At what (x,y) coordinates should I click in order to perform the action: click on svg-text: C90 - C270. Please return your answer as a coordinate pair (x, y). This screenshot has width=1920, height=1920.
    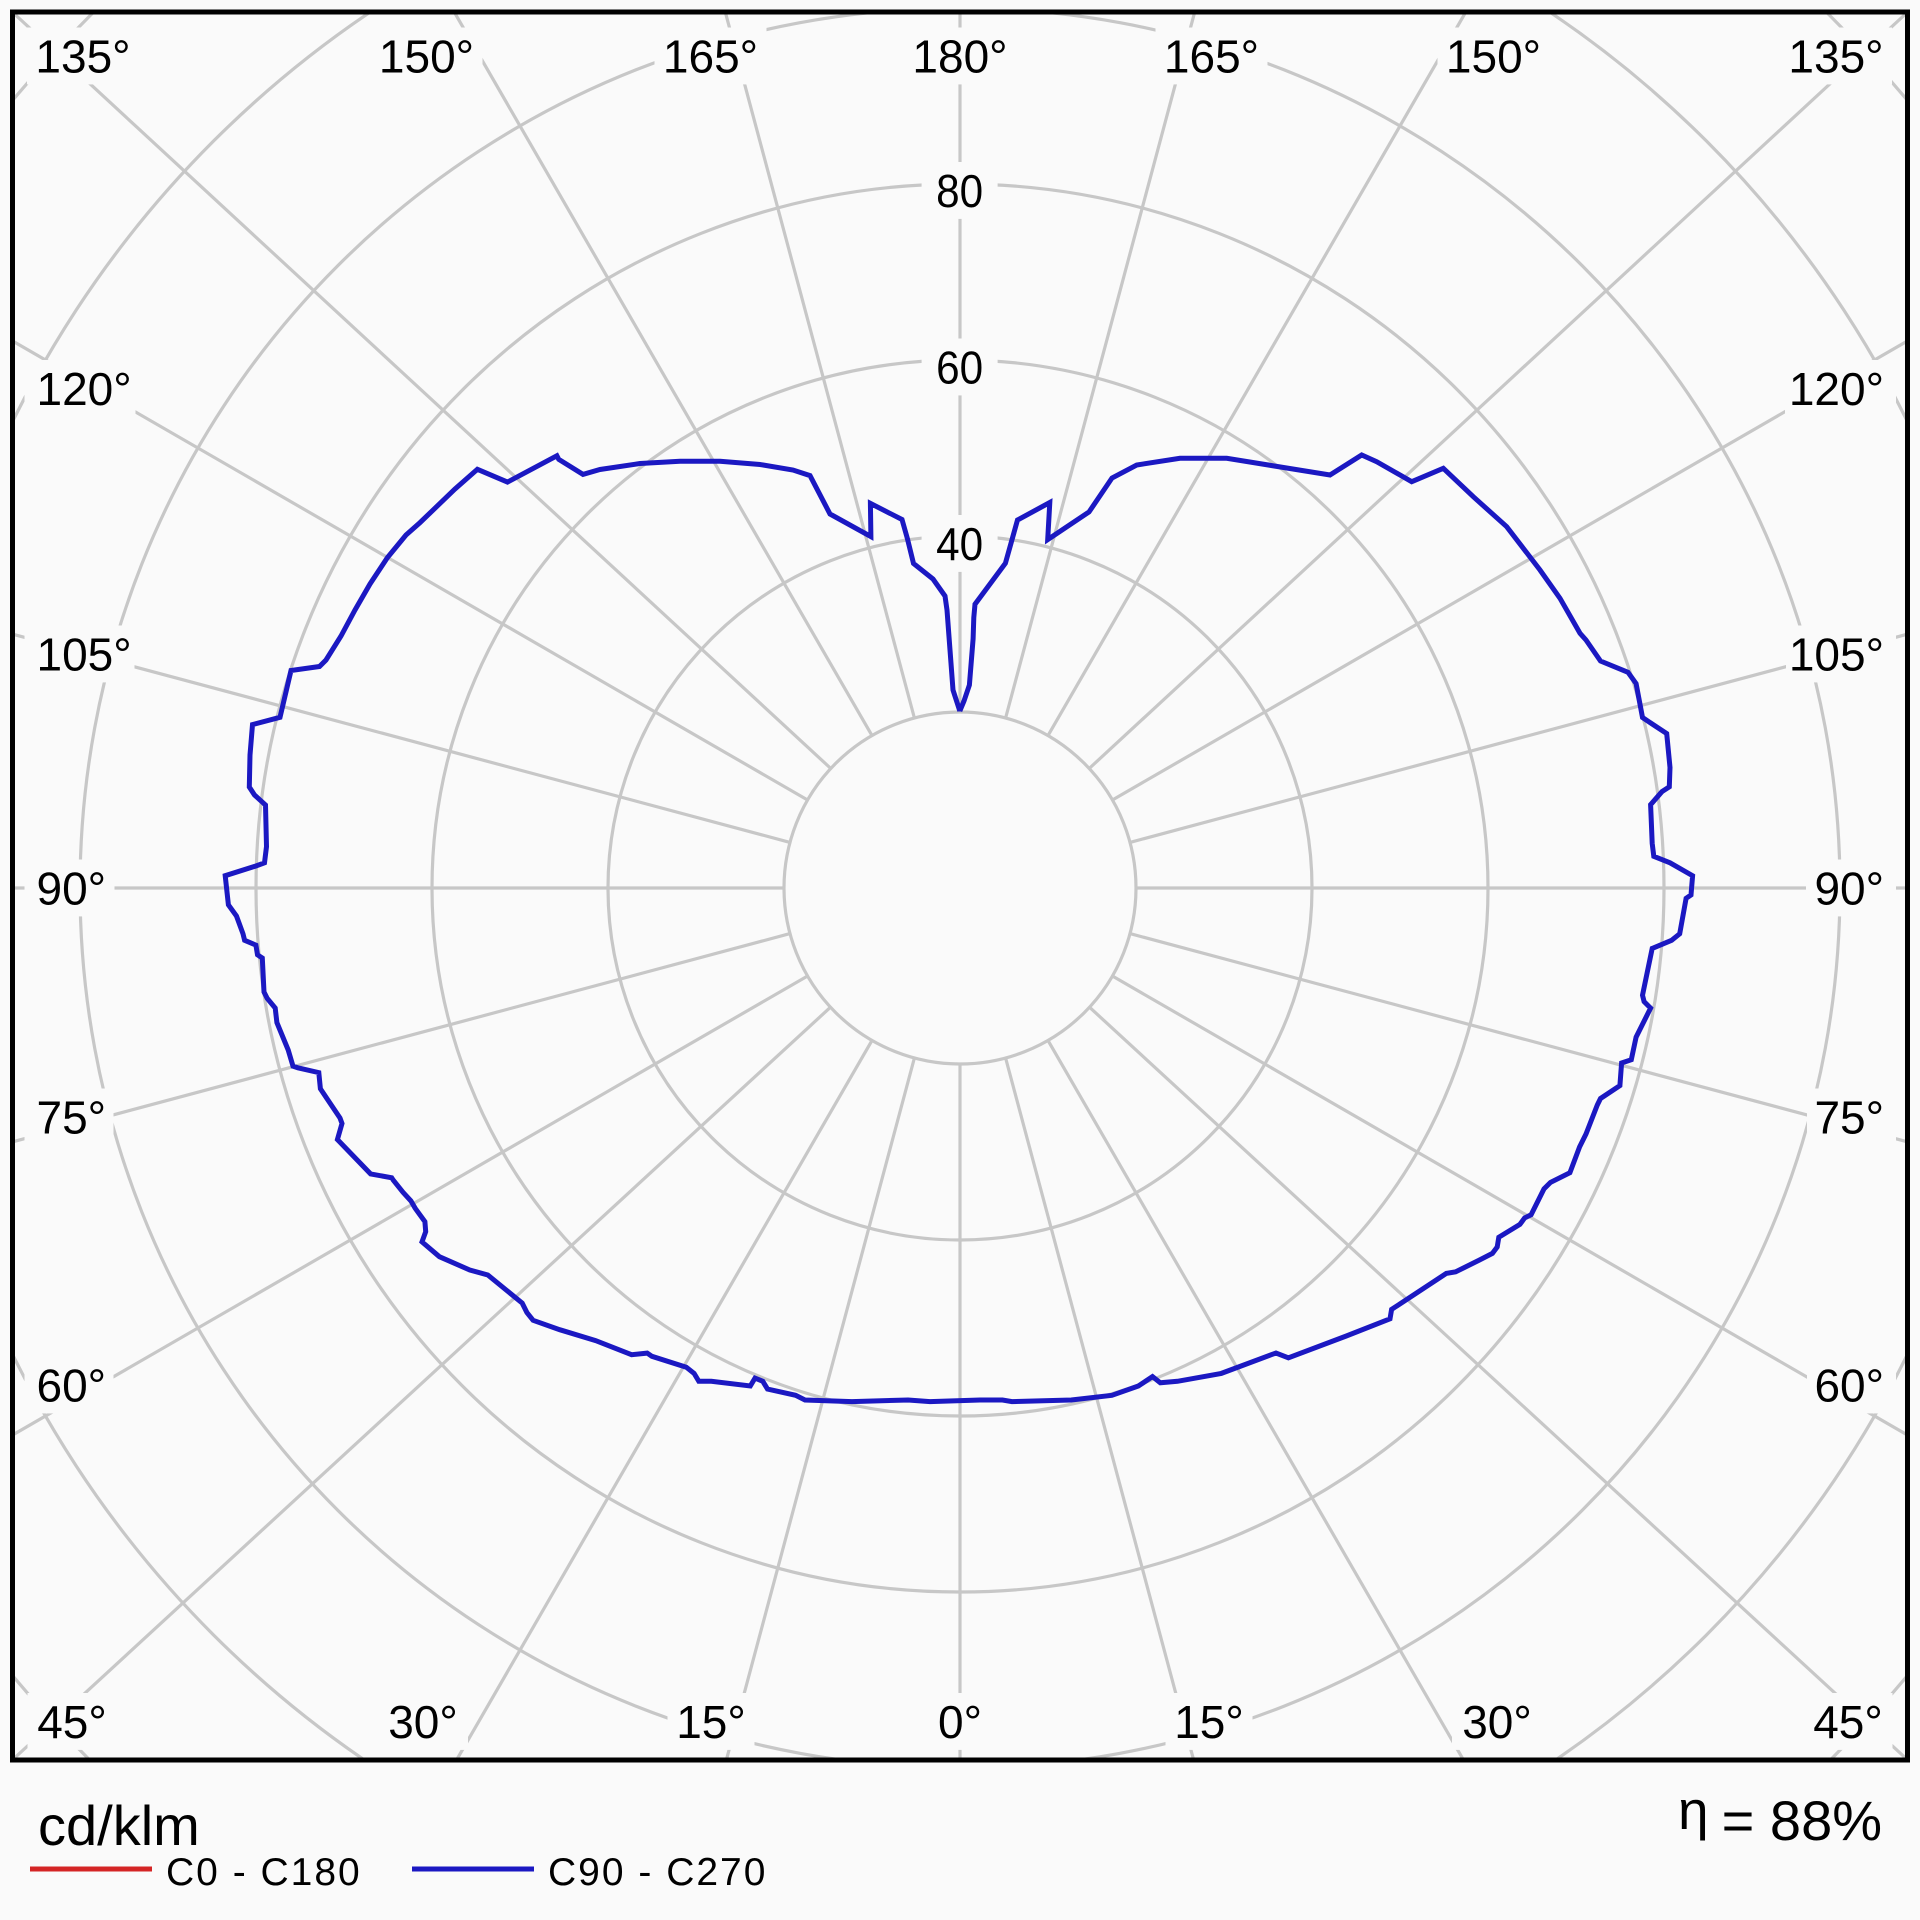
    Looking at the image, I should click on (657, 1872).